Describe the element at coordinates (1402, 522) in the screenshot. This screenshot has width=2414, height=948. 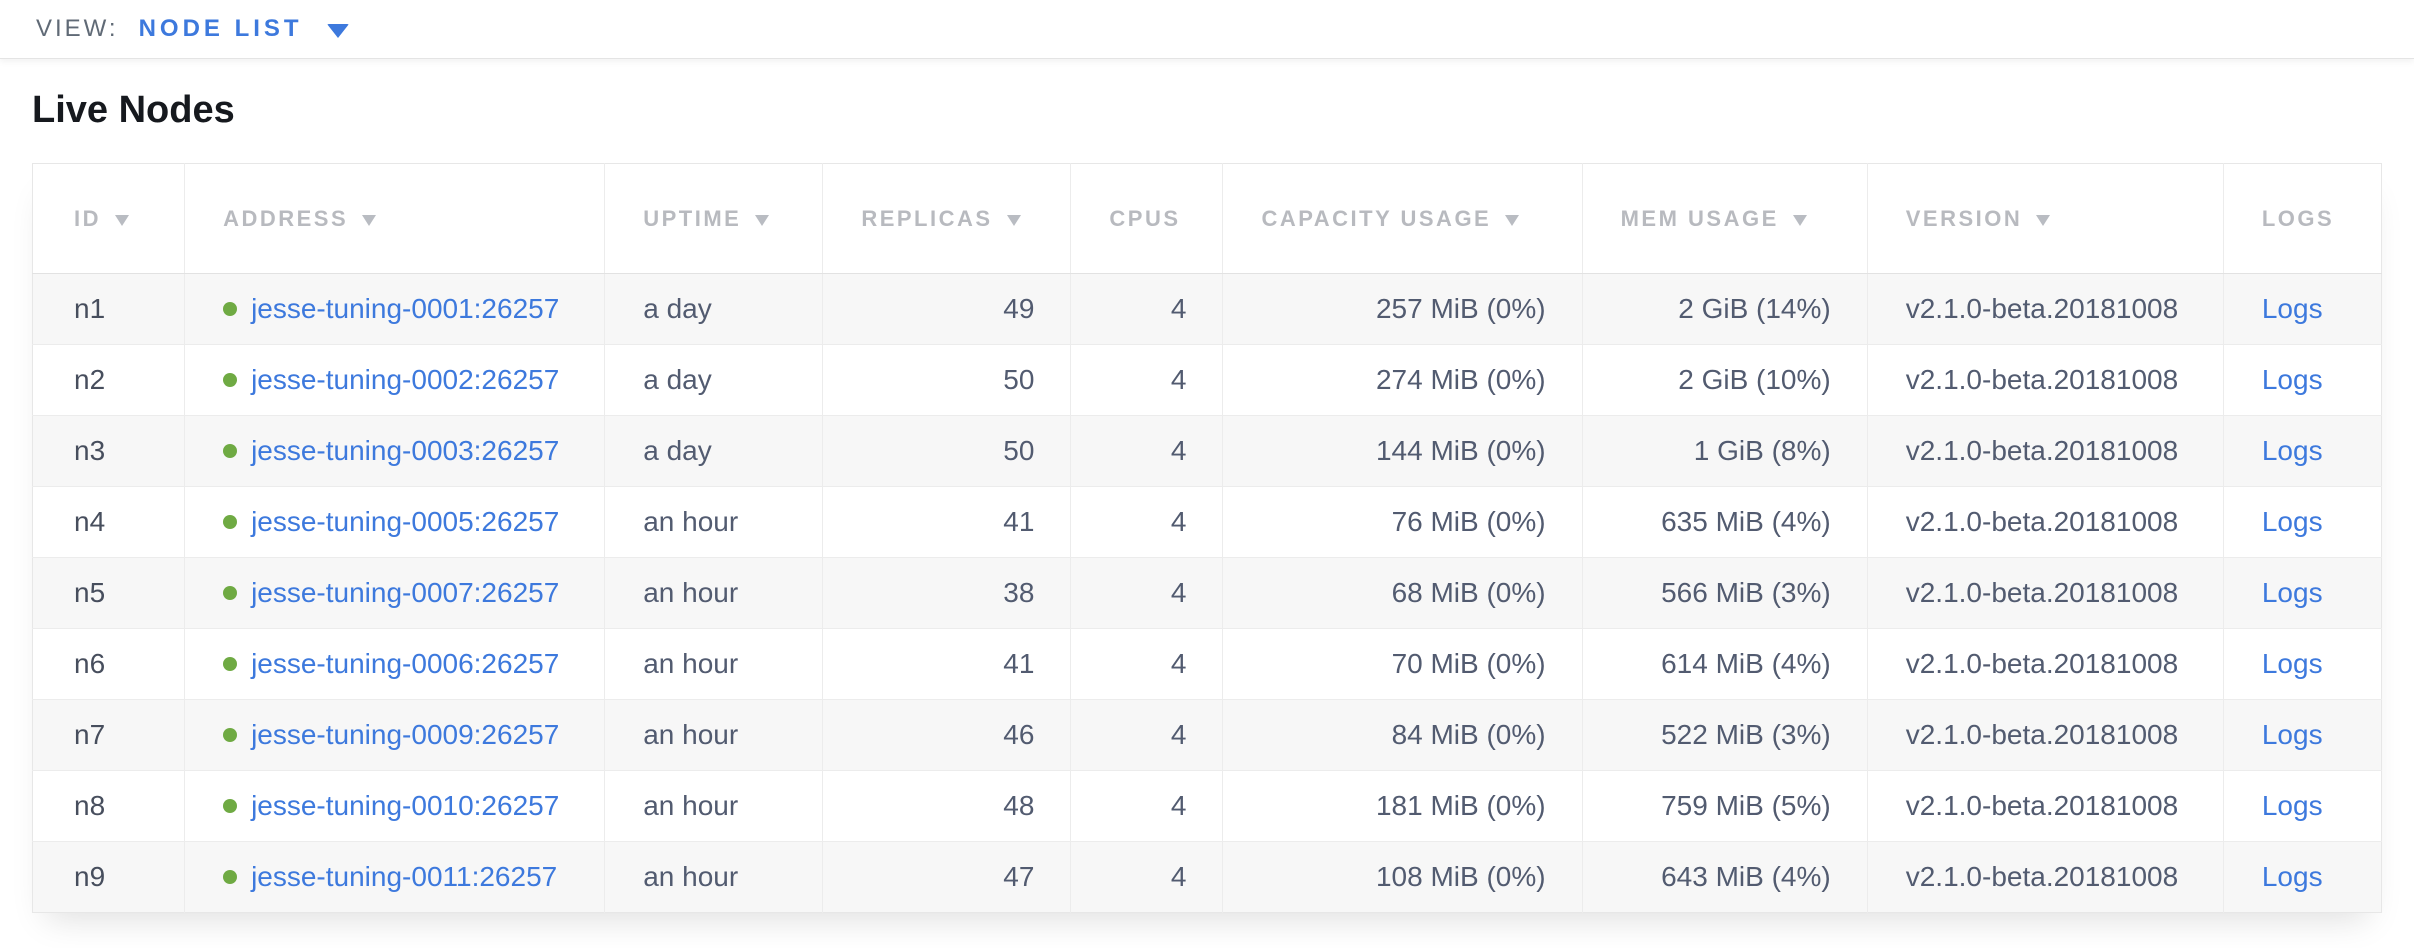
I see `capacity-usage-cell: 76 MiB (0%)` at that location.